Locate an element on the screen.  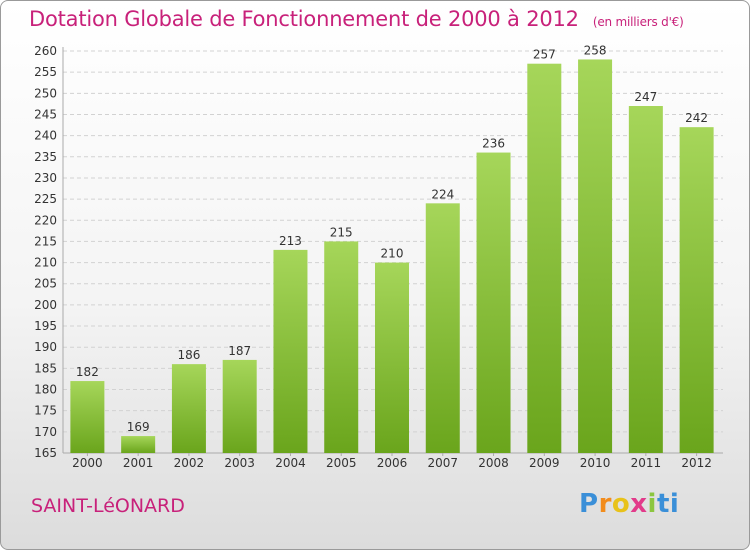
bar-2003 is located at coordinates (239, 406).